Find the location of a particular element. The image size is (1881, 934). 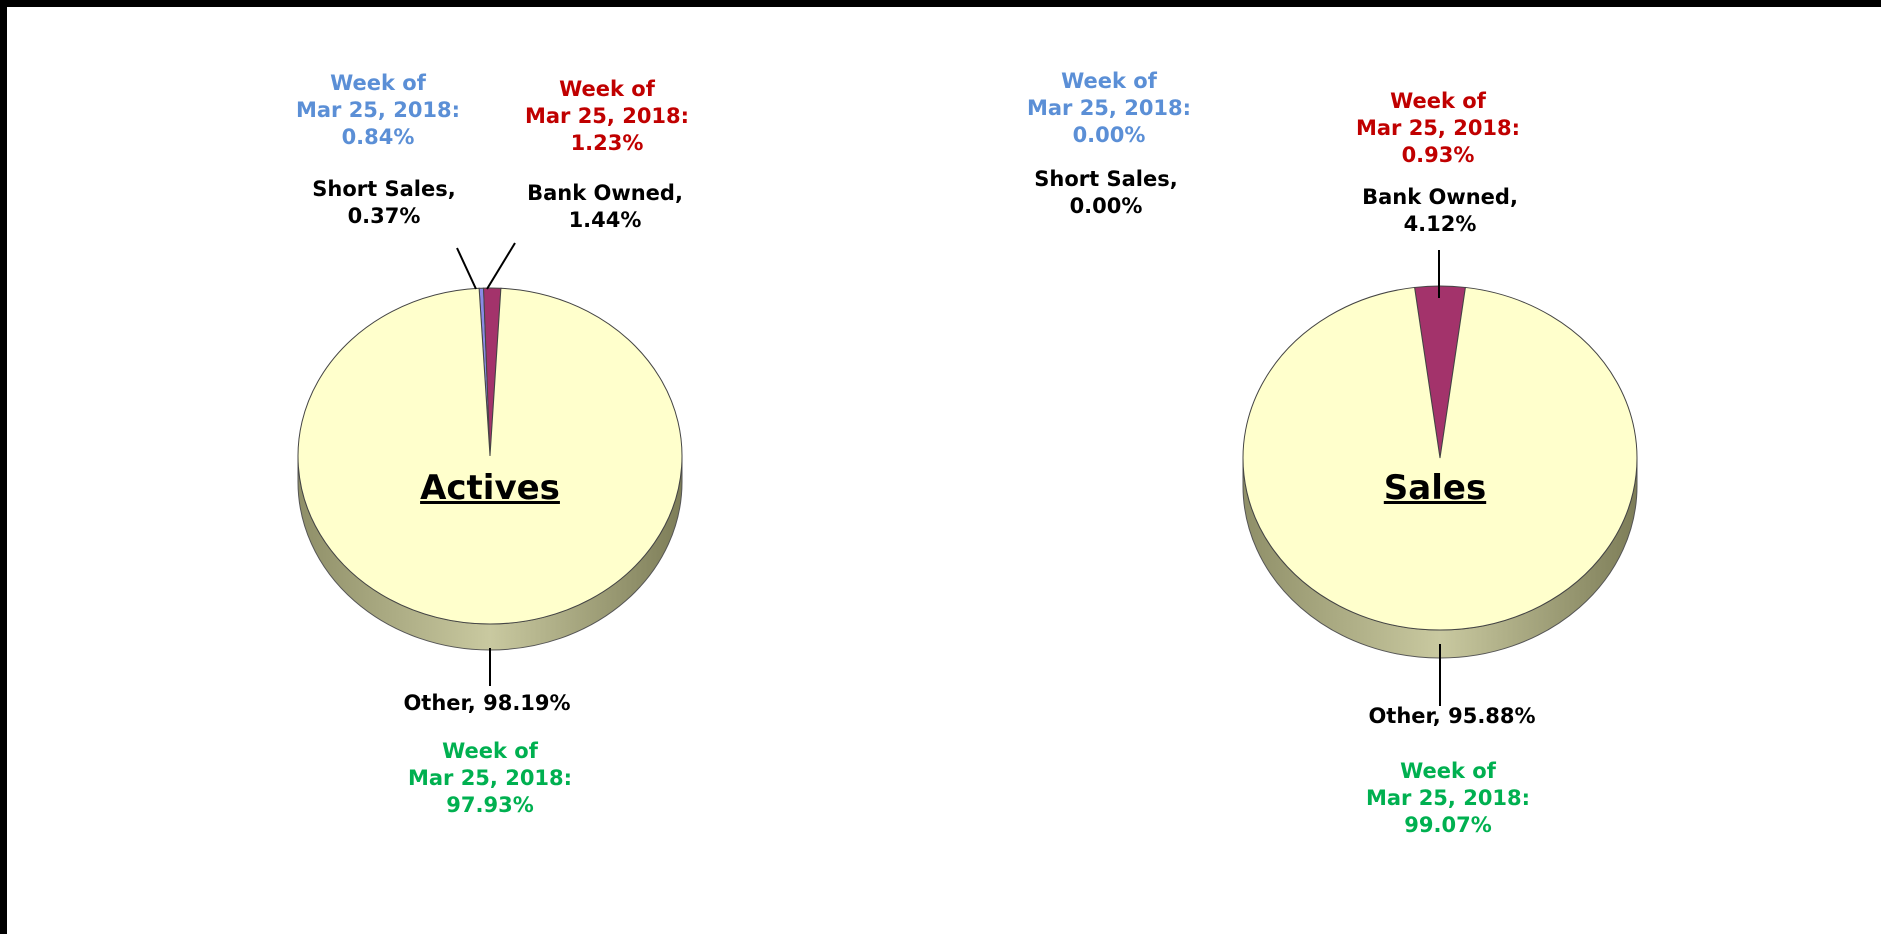

slice-value: 95.88% is located at coordinates (1492, 716).